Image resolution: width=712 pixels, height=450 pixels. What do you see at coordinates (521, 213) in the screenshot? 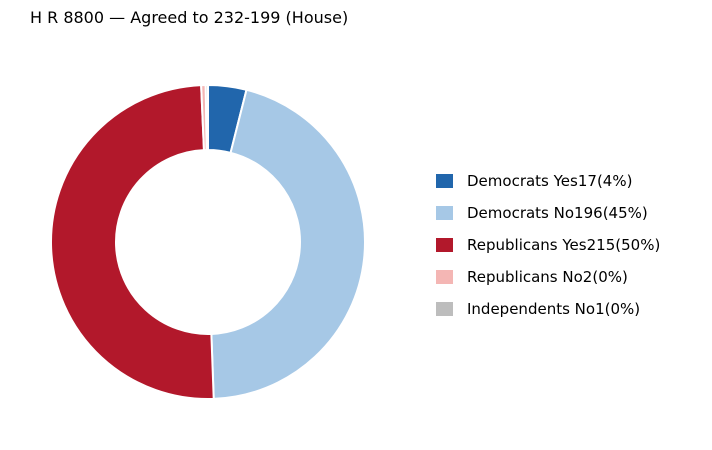
I see `legend-label: Democrats No` at bounding box center [521, 213].